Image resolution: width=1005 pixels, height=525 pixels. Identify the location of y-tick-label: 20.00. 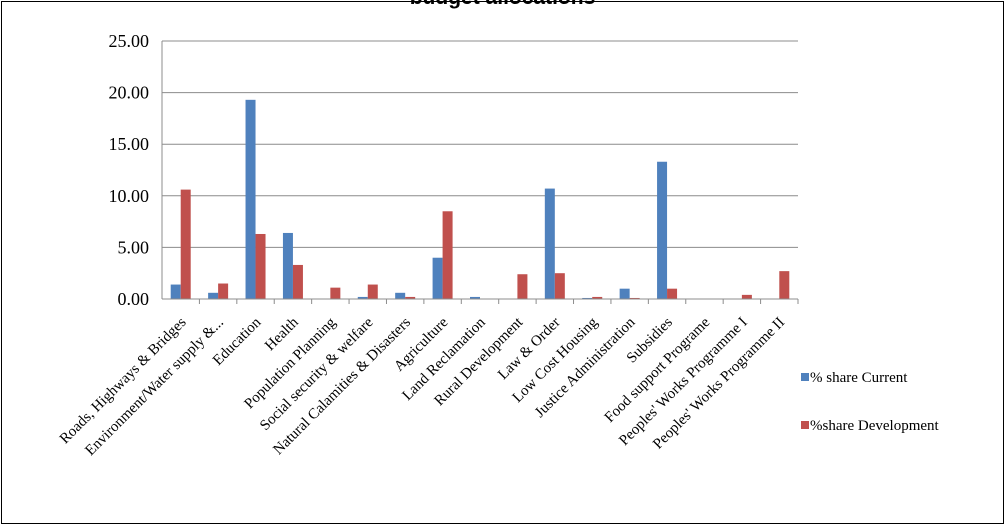
(129, 93).